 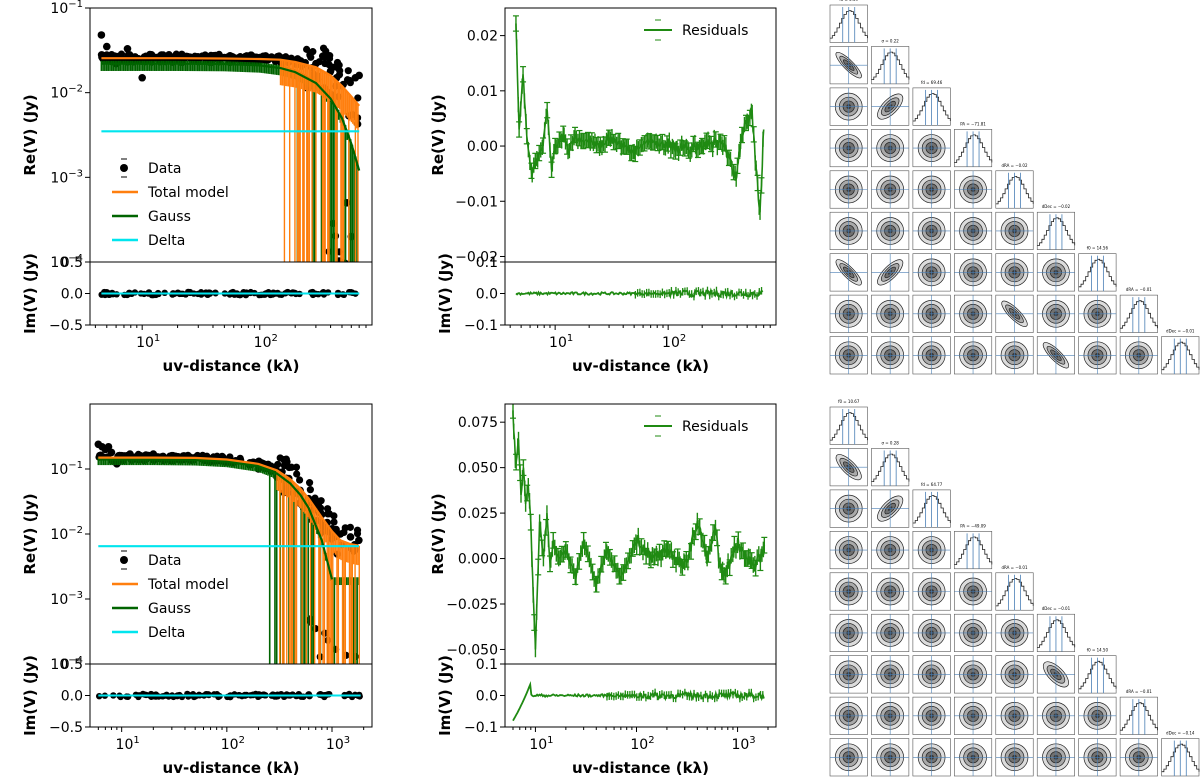 What do you see at coordinates (890, 442) in the screenshot?
I see `parameter-title: σ = 0.28` at bounding box center [890, 442].